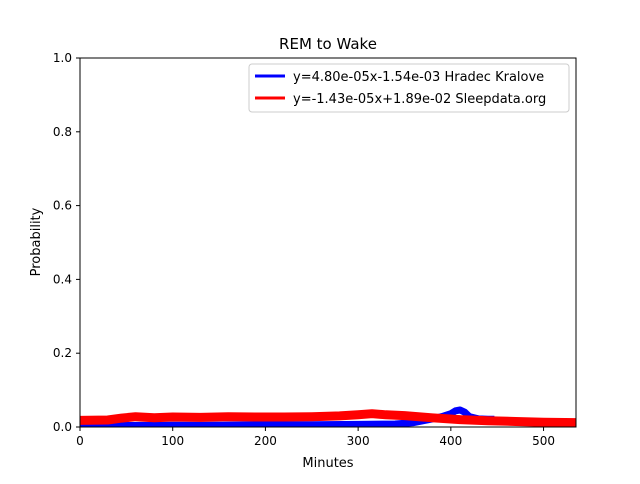 The height and width of the screenshot is (484, 640). What do you see at coordinates (62, 206) in the screenshot?
I see `y-tick-label: 0.6` at bounding box center [62, 206].